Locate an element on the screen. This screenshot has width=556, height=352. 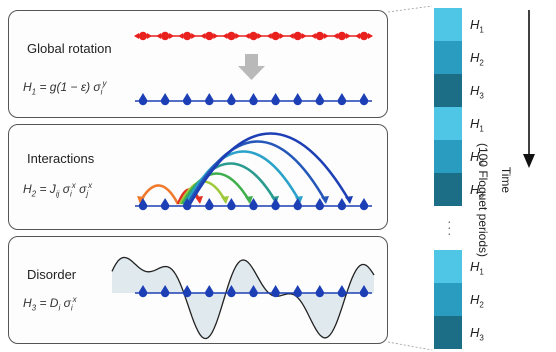
spin-chain-blue-disorder is located at coordinates (253, 291).